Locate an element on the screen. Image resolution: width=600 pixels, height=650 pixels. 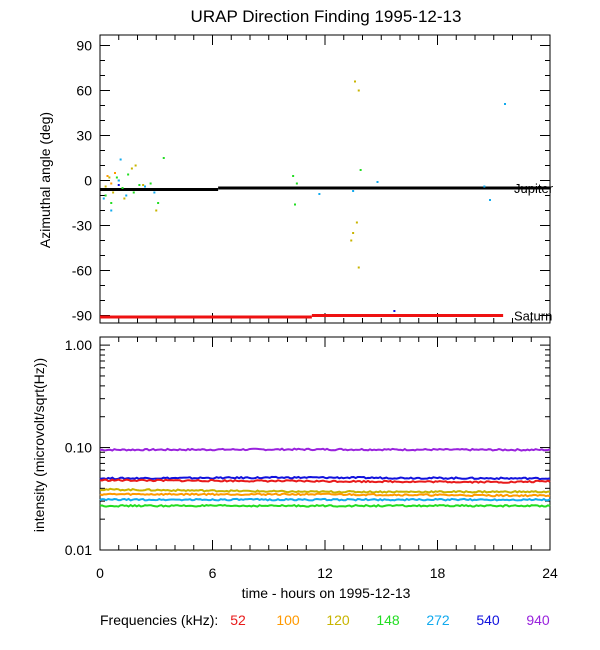
time-tick-labels: 0 6 12 18 24 is located at coordinates (327, 573).